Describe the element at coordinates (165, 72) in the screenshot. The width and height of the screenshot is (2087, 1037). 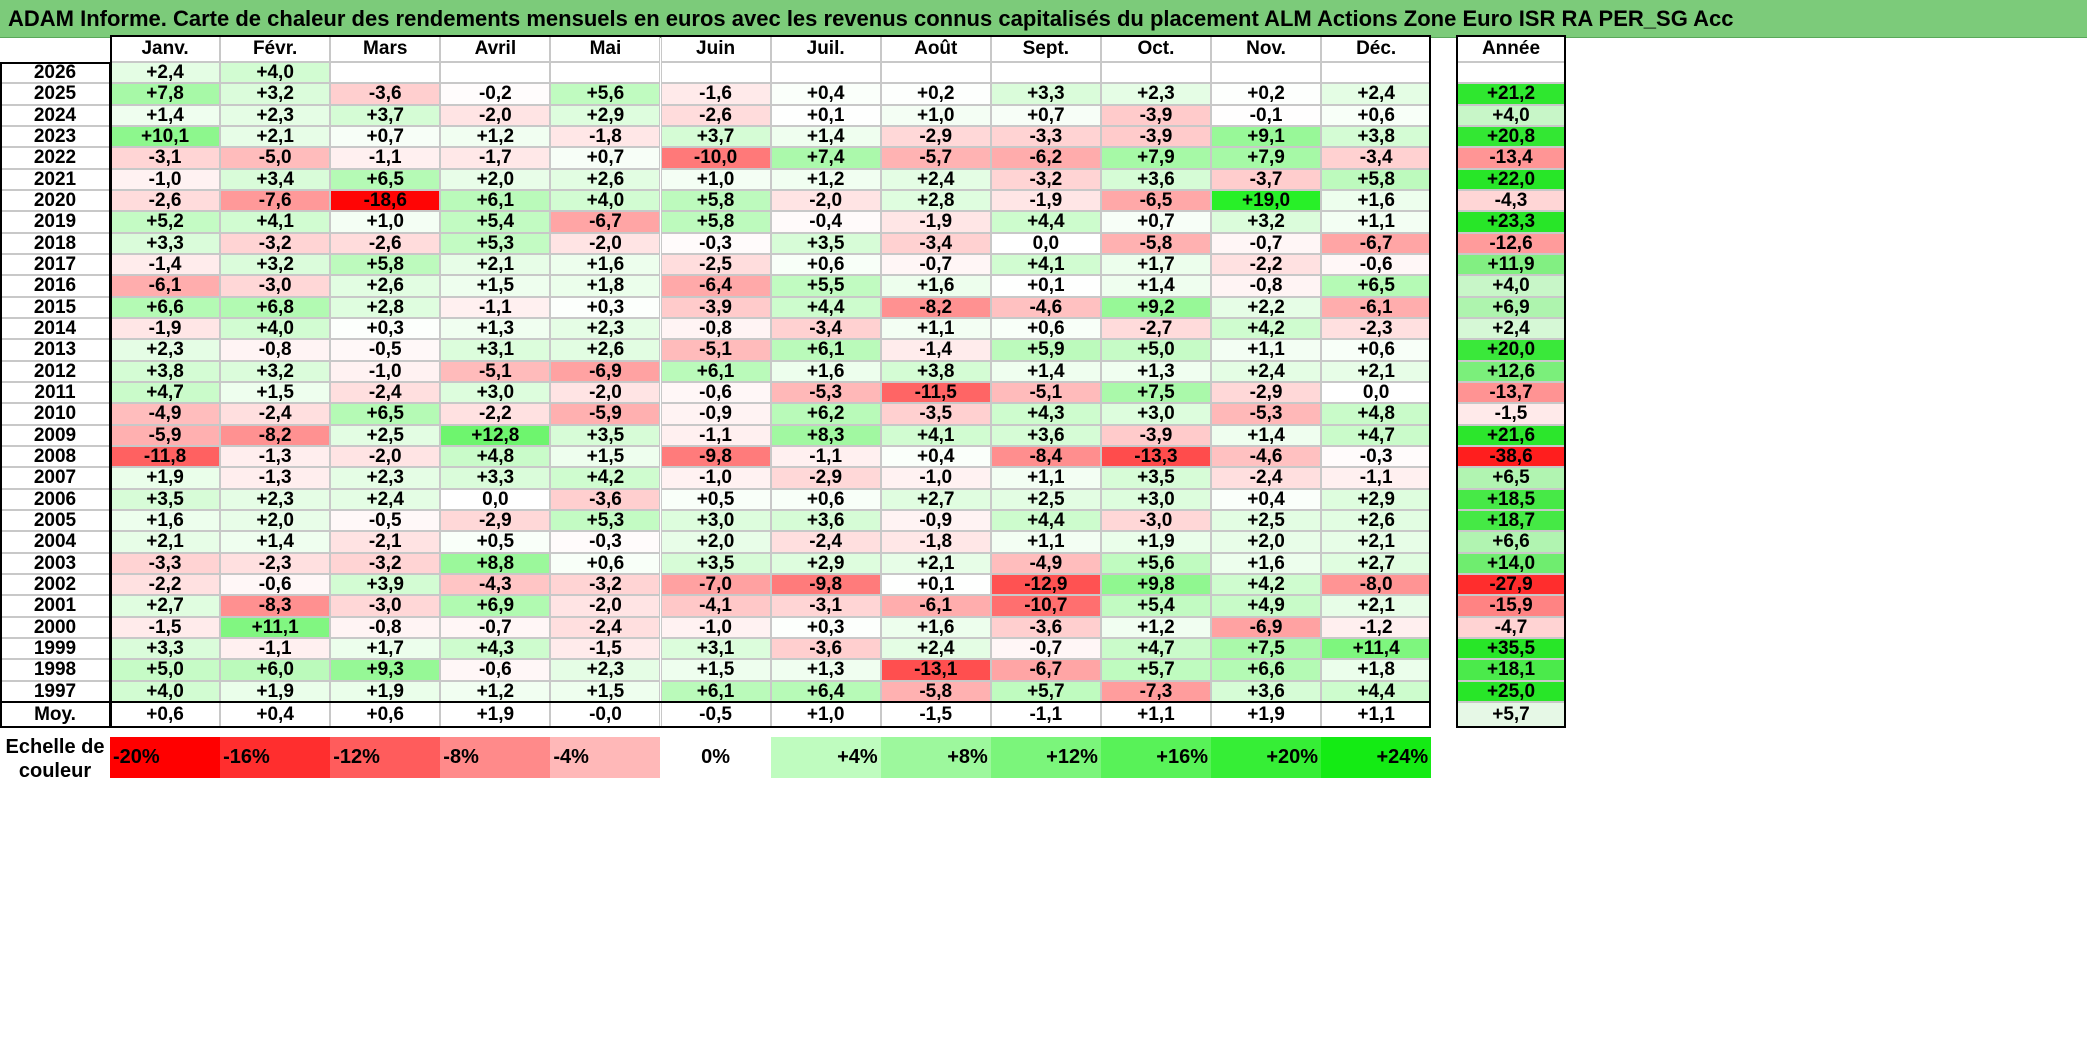
I see `cell-value: +2,4` at that location.